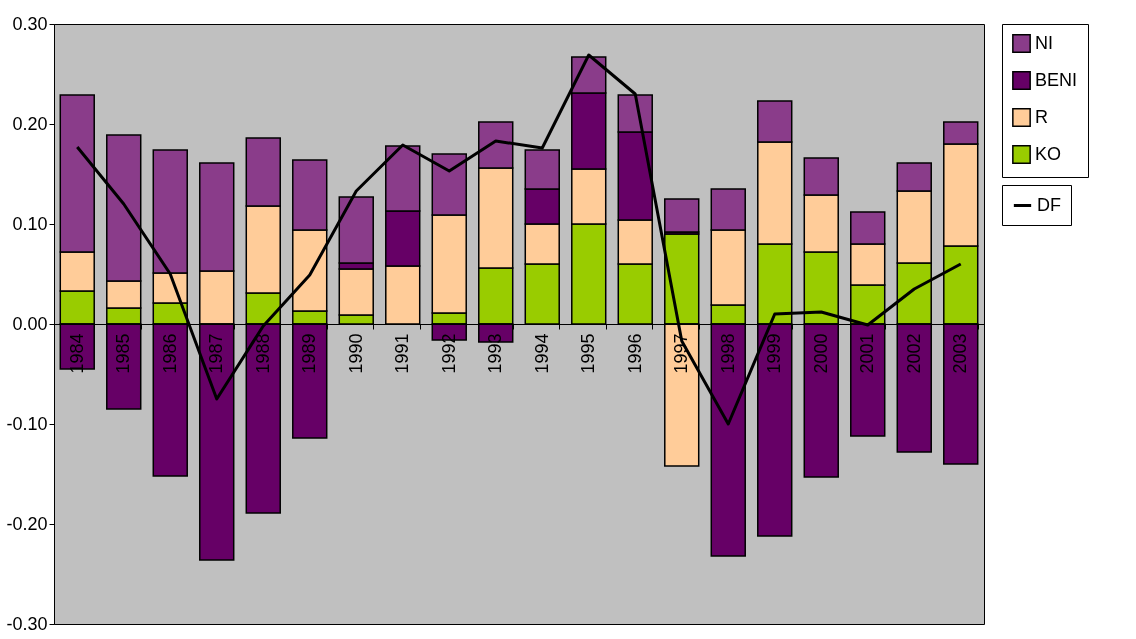  What do you see at coordinates (169, 353) in the screenshot?
I see `x-tick-label: 1986` at bounding box center [169, 353].